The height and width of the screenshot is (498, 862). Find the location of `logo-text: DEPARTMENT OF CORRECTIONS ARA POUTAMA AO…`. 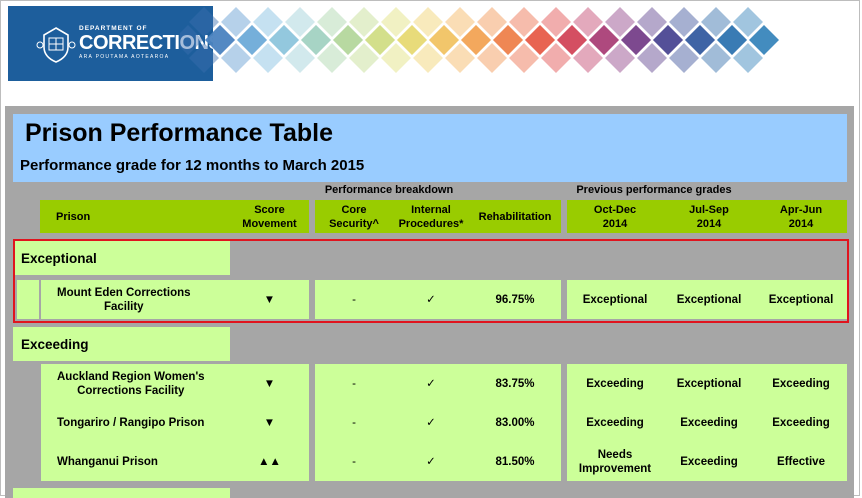

logo-text: DEPARTMENT OF CORRECTIONS ARA POUTAMA AO… is located at coordinates (150, 42).